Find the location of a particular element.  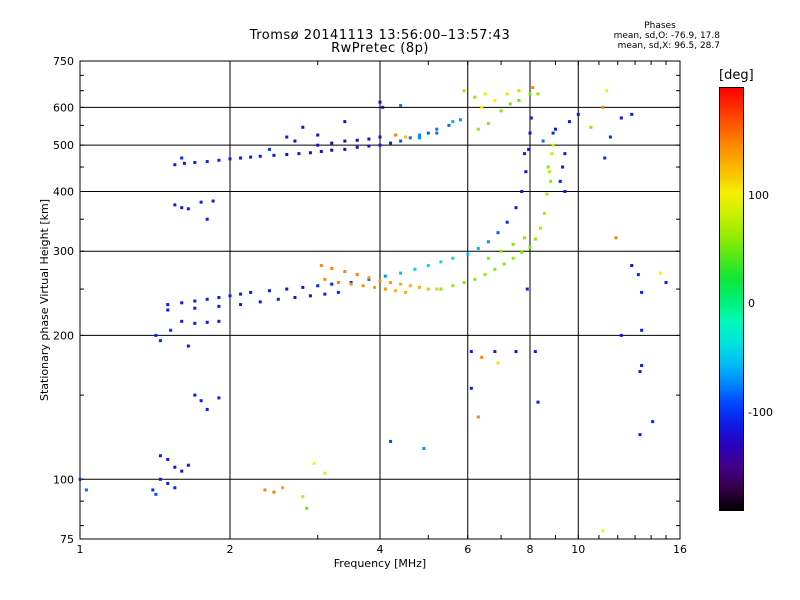

phase-stats-x-values: 96.5, 28.7 is located at coordinates (697, 46).